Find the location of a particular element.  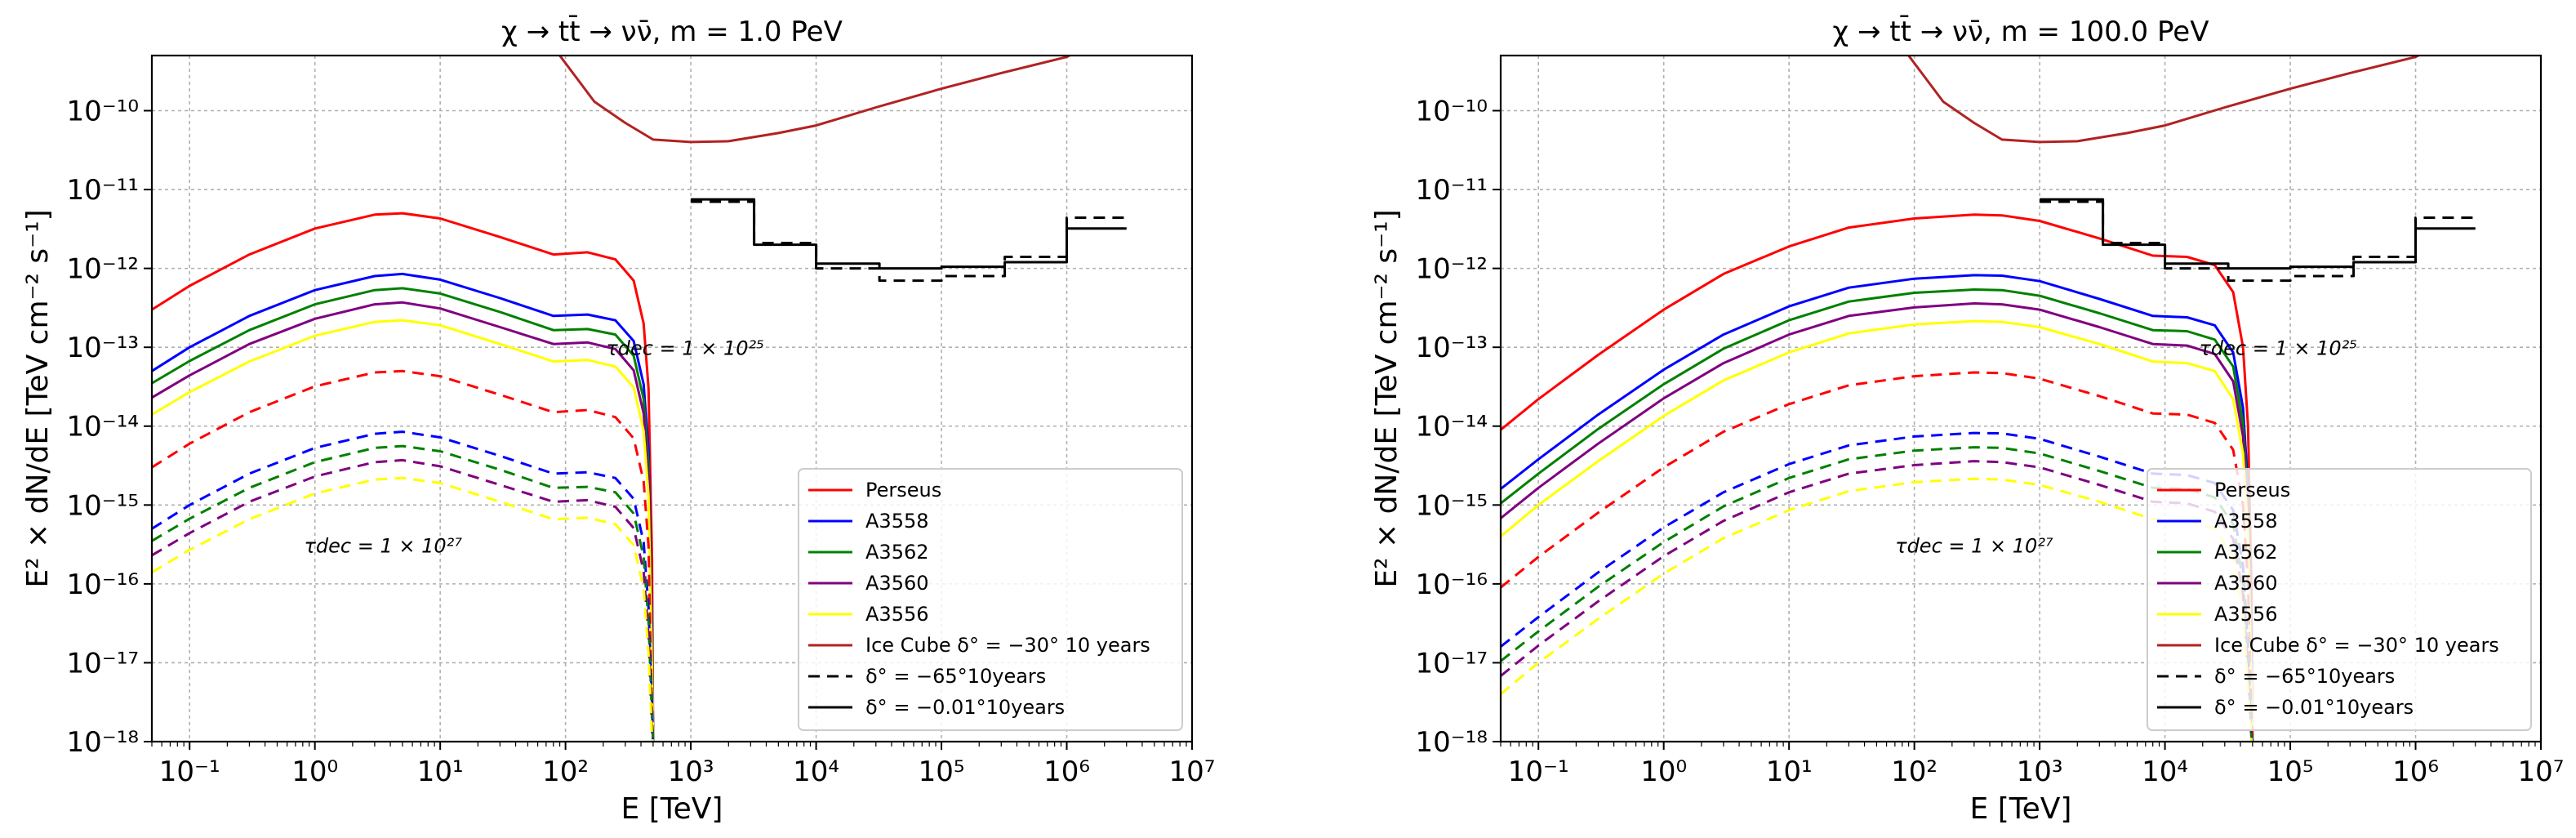

series-line-a3560 is located at coordinates (403, 521).